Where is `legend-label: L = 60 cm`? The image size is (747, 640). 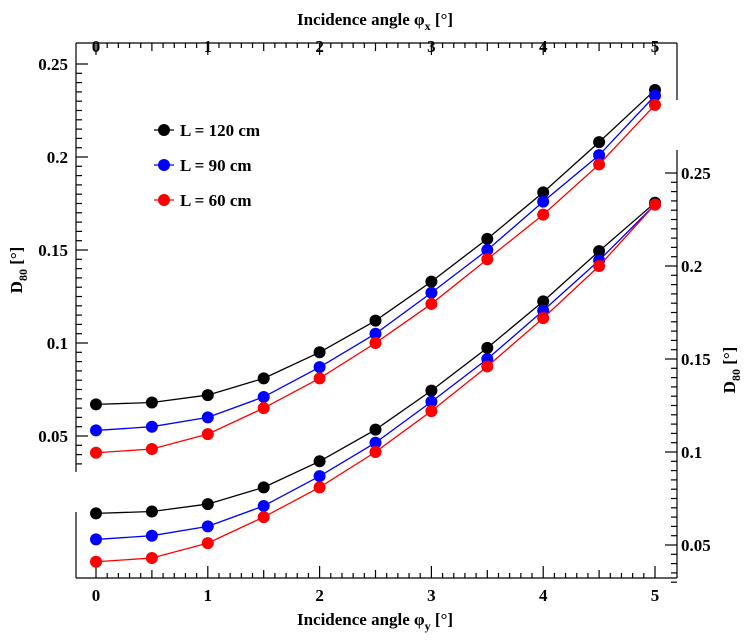 legend-label: L = 60 cm is located at coordinates (216, 200).